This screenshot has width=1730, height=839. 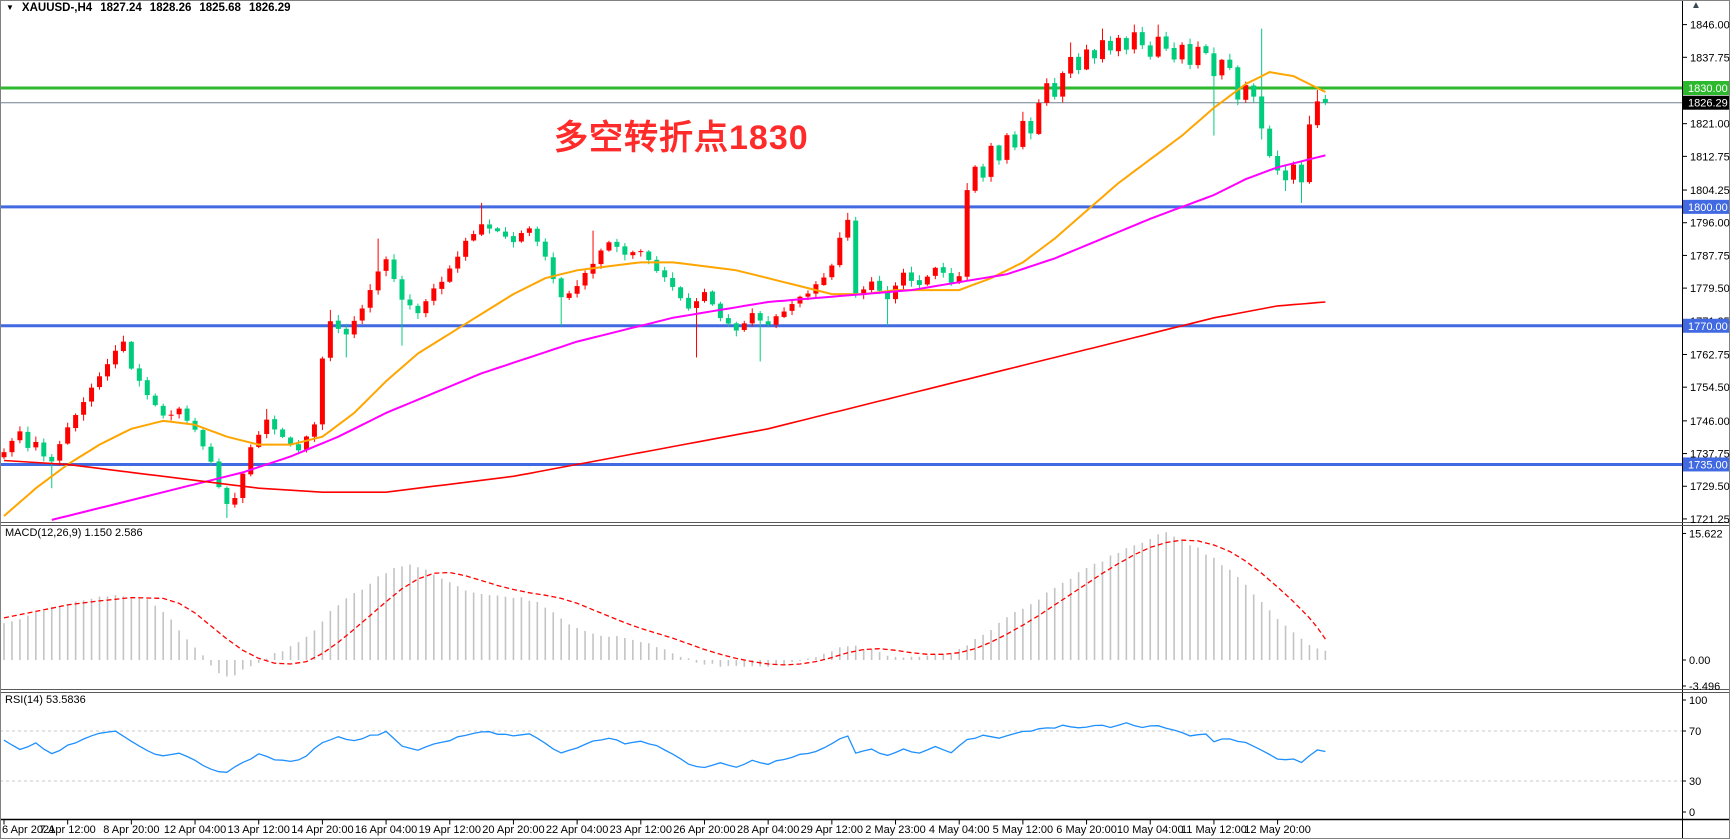 What do you see at coordinates (10, 7) in the screenshot?
I see `collapse-indicator-icon: ▼` at bounding box center [10, 7].